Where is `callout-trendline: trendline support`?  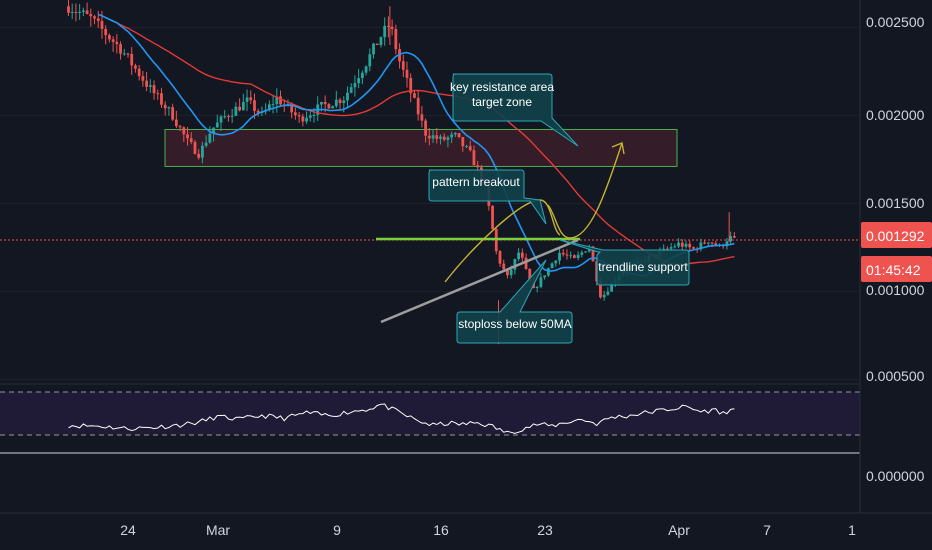
callout-trendline: trendline support is located at coordinates (624, 262).